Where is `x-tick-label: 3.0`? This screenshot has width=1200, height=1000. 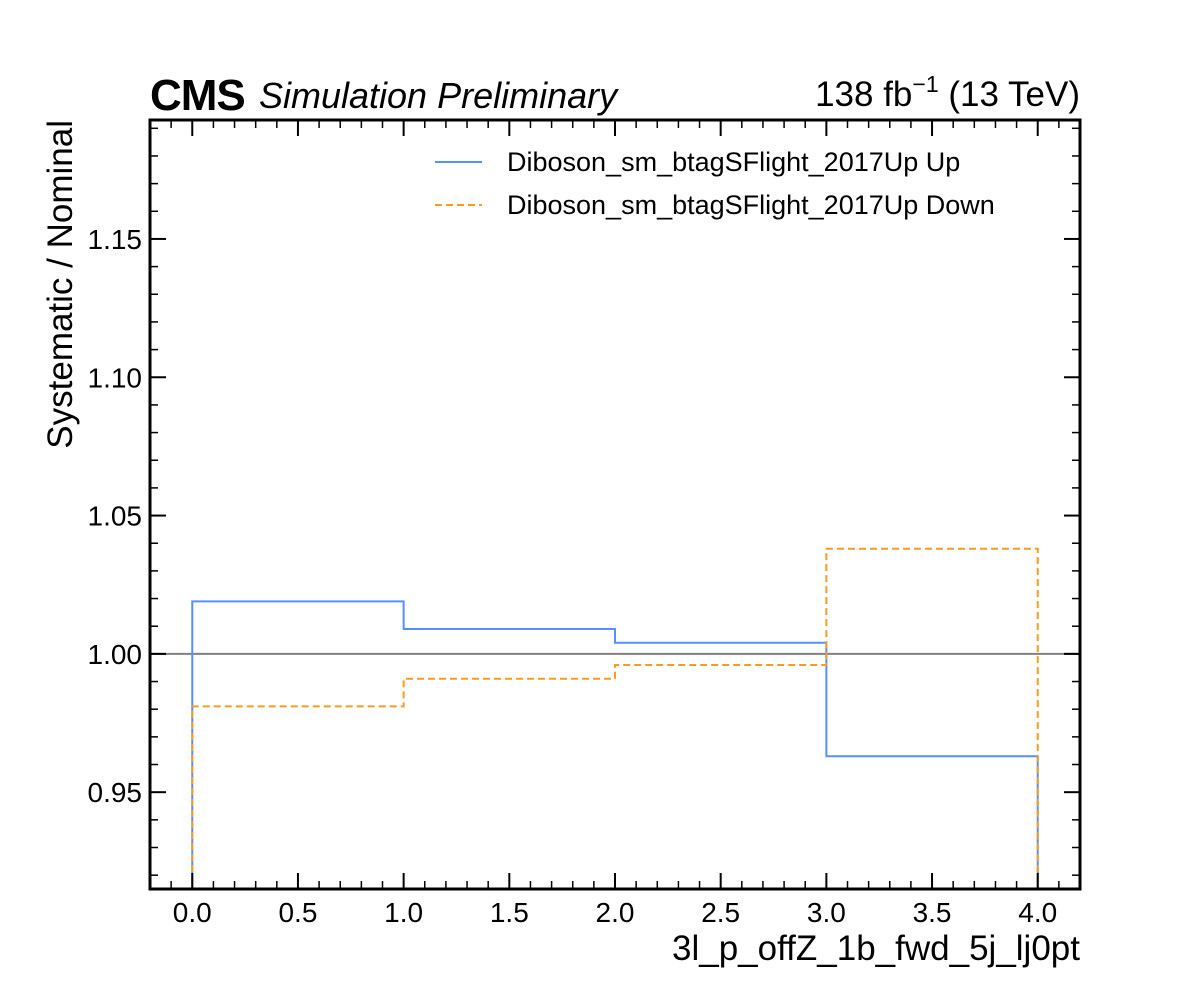 x-tick-label: 3.0 is located at coordinates (826, 912).